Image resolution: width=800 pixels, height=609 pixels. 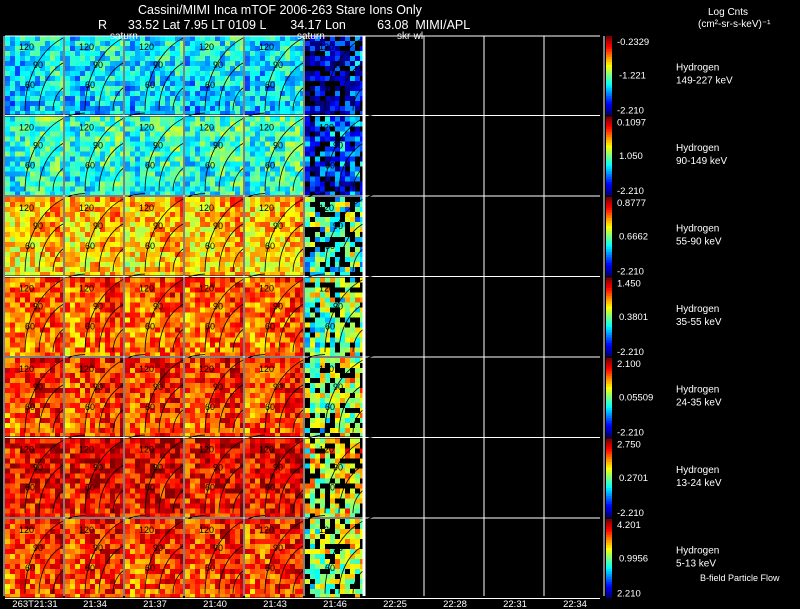 What do you see at coordinates (270, 407) in the screenshot?
I see `contour-label-r4-c4-c: 60` at bounding box center [270, 407].